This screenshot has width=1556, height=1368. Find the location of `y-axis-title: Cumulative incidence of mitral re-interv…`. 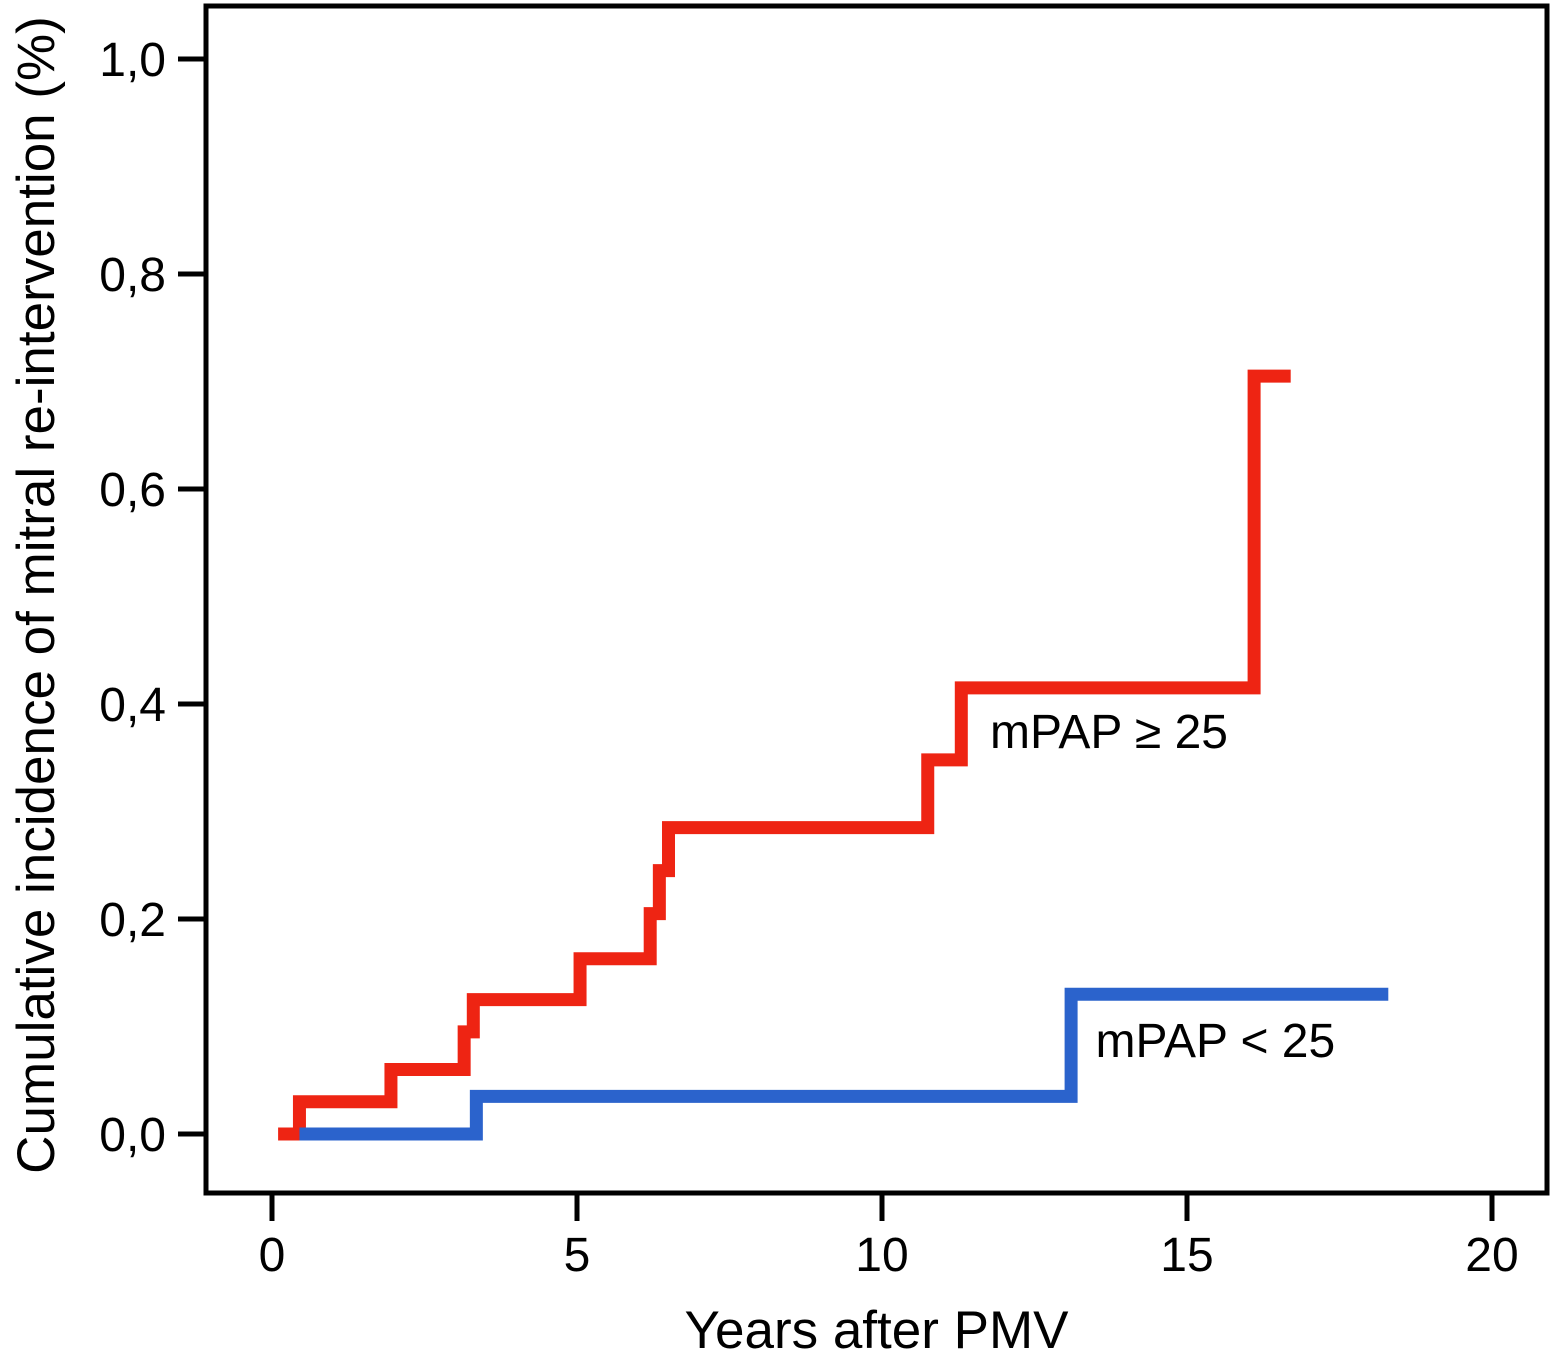

y-axis-title: Cumulative incidence of mitral re-interv… is located at coordinates (36, 595).